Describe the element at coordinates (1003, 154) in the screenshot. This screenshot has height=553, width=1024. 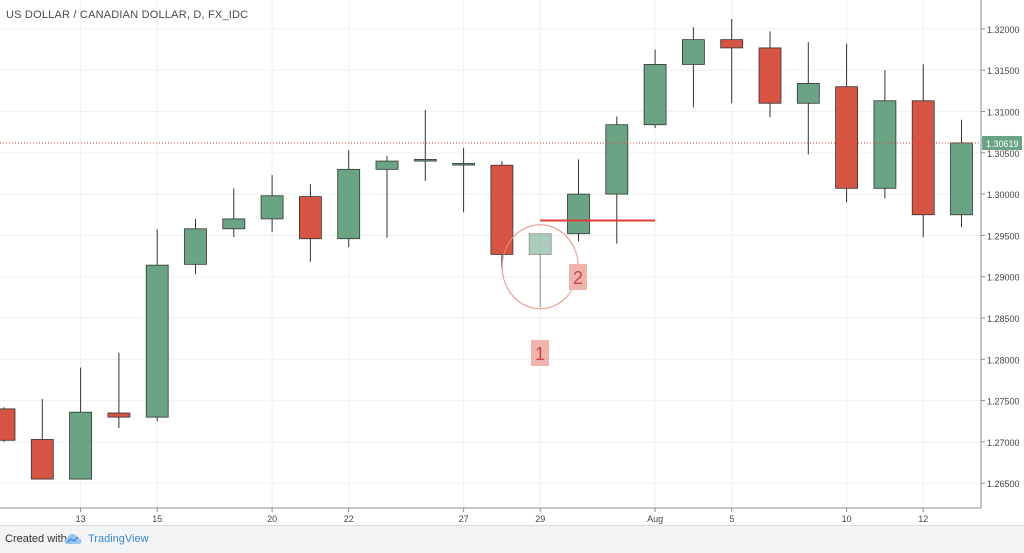
I see `price-tick-label: 1.30500` at that location.